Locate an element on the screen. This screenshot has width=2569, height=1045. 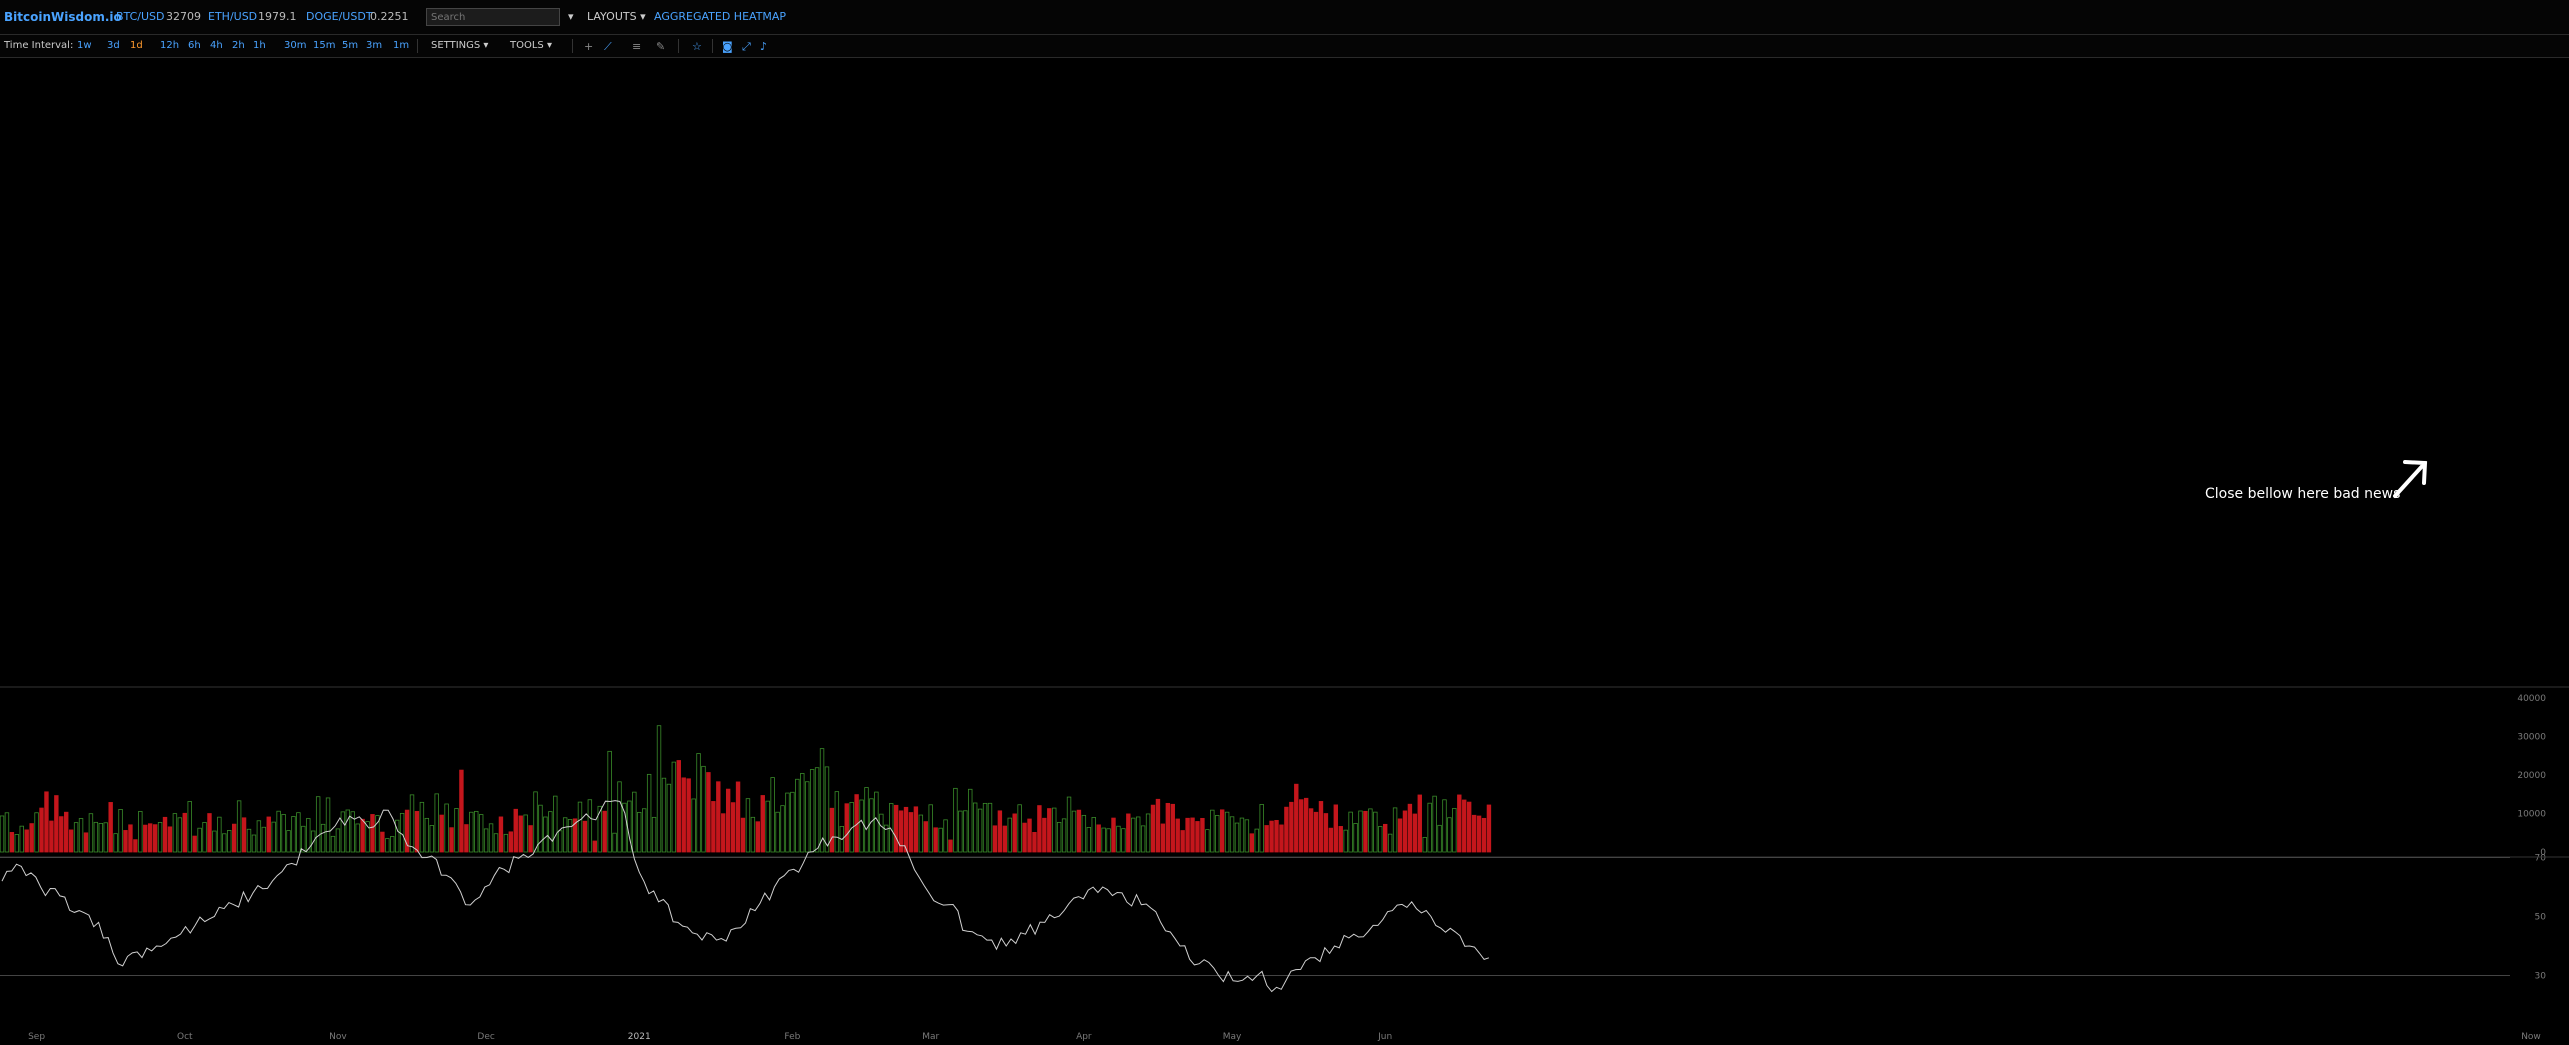
time-axis: Sep Oct Nov Dec 2021 Feb Mar Apr May Jun Now is located at coordinates (1284, 1037).